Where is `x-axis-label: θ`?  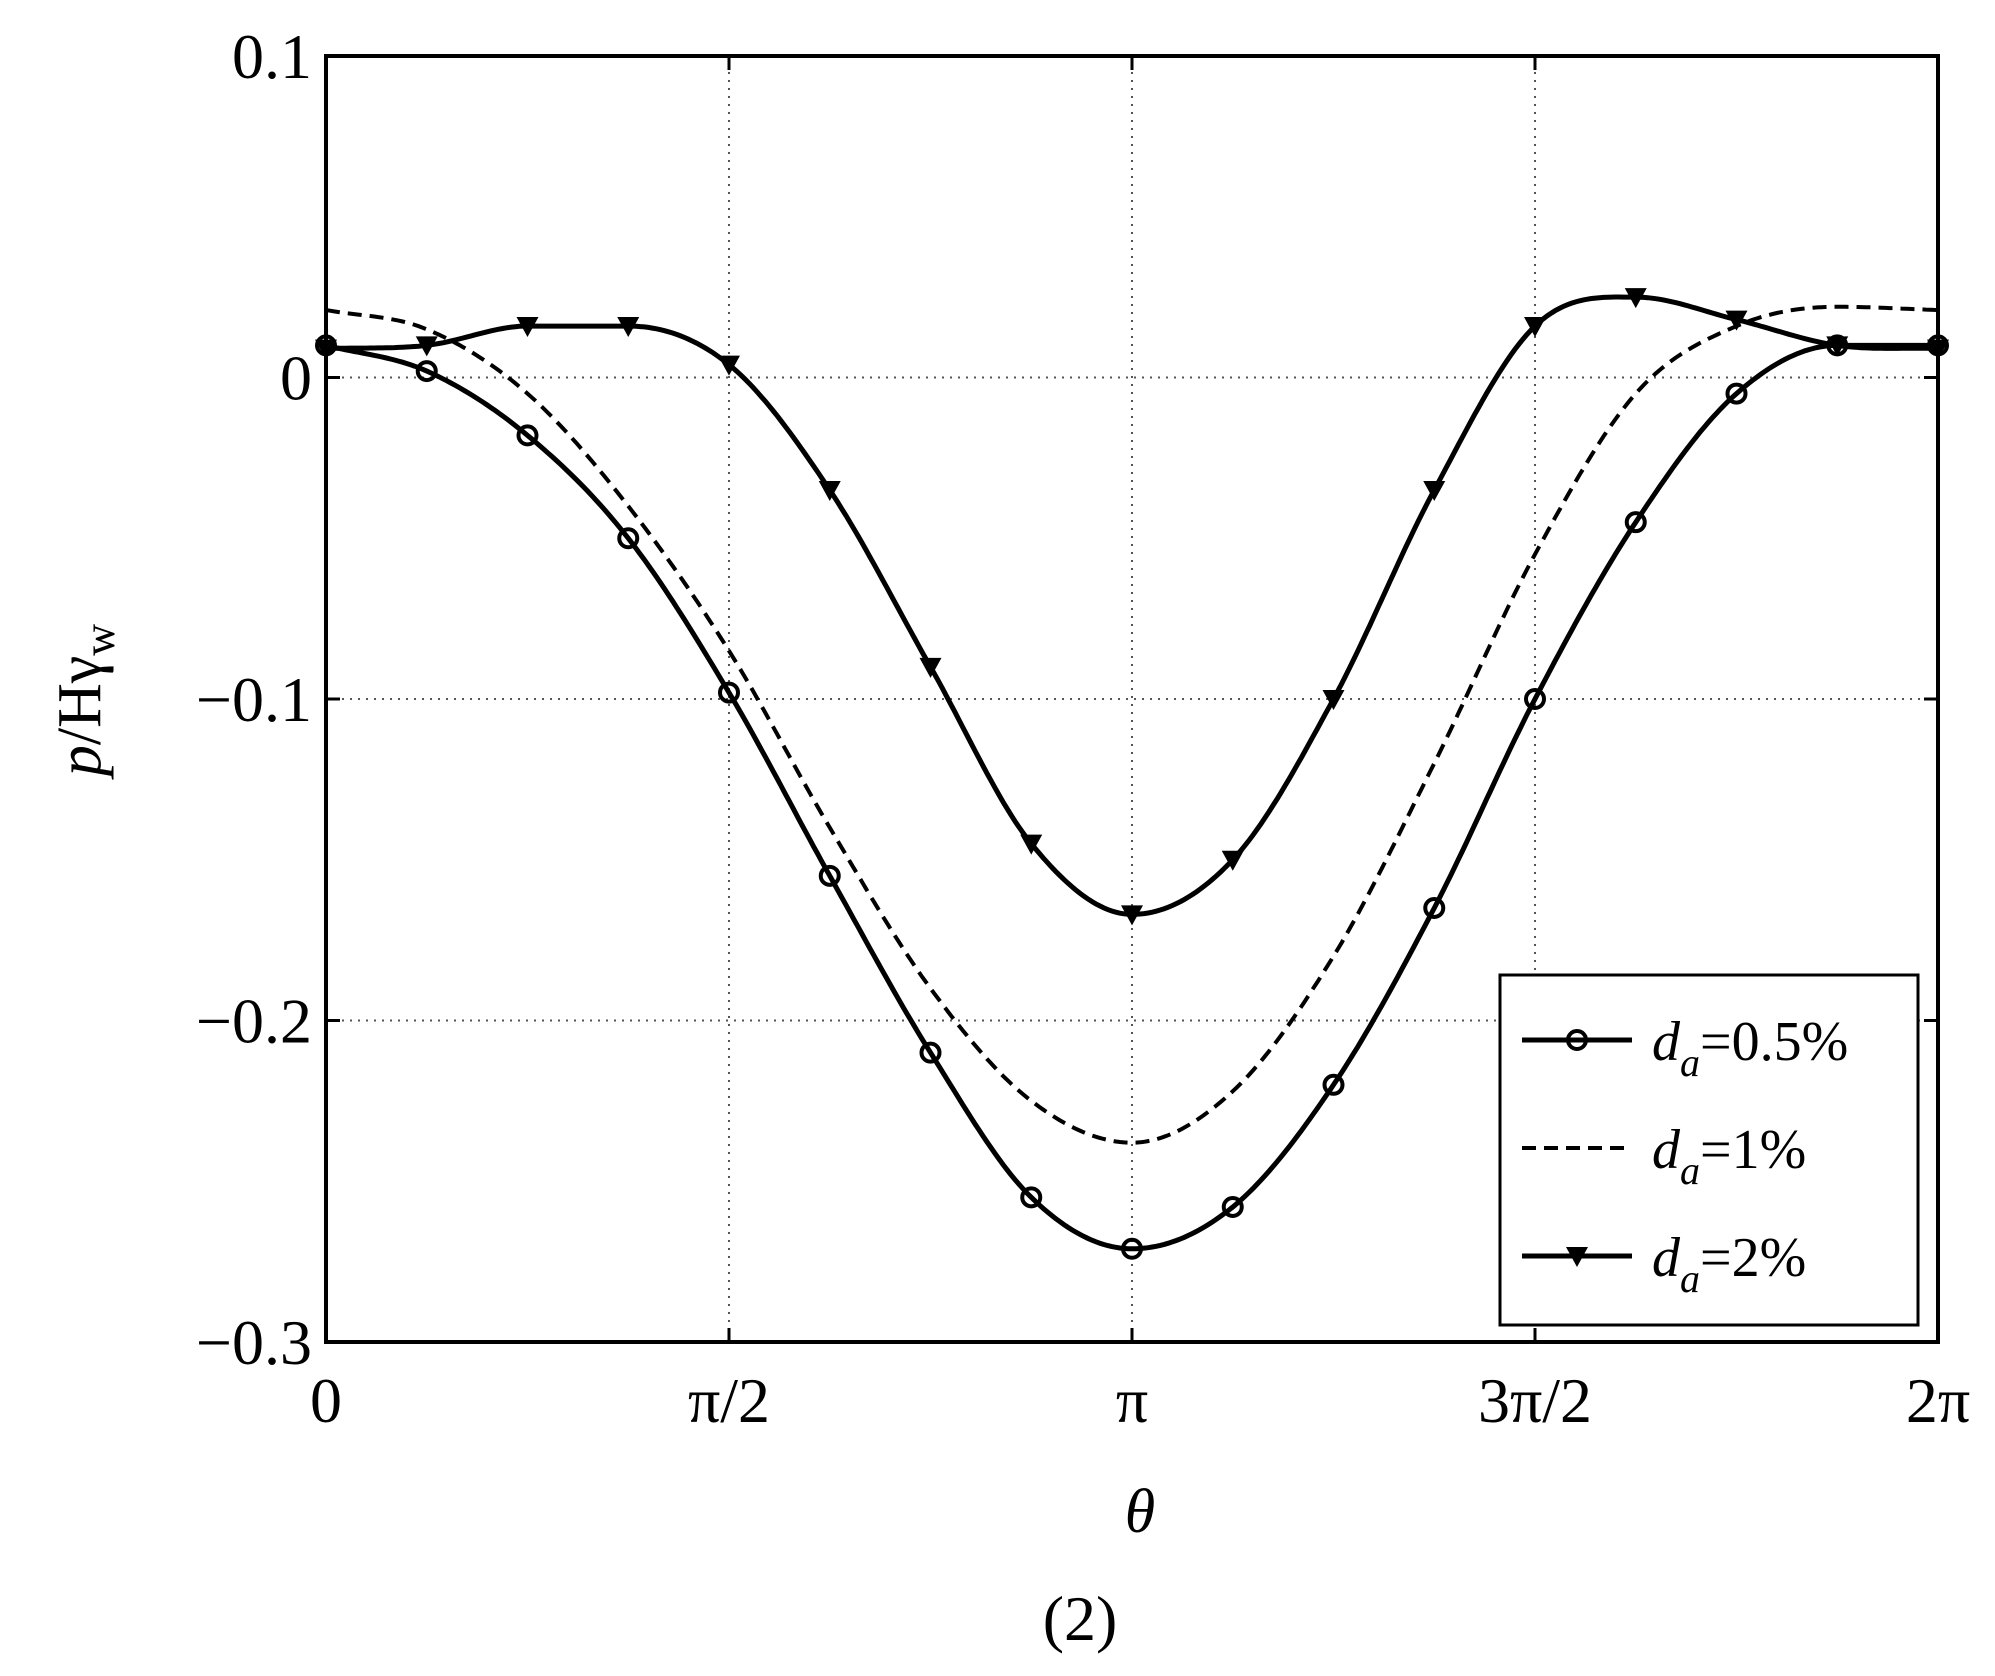
x-axis-label: θ is located at coordinates (1140, 1512).